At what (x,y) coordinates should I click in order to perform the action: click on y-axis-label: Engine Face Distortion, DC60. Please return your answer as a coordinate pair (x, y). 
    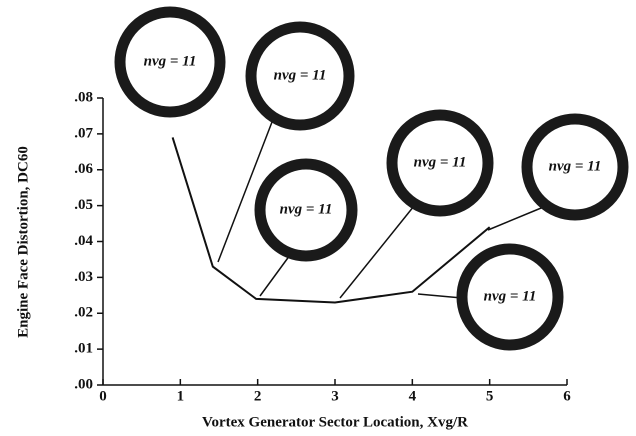
    Looking at the image, I should click on (23, 242).